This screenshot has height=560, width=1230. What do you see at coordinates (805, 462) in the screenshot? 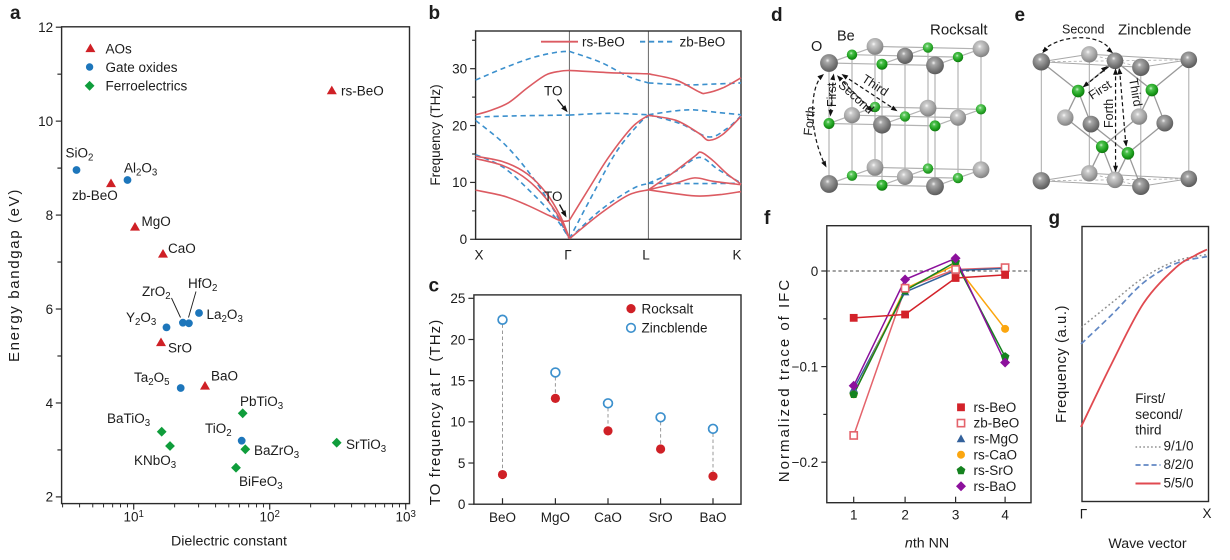
I see `svg-text: −0.2` at bounding box center [805, 462].